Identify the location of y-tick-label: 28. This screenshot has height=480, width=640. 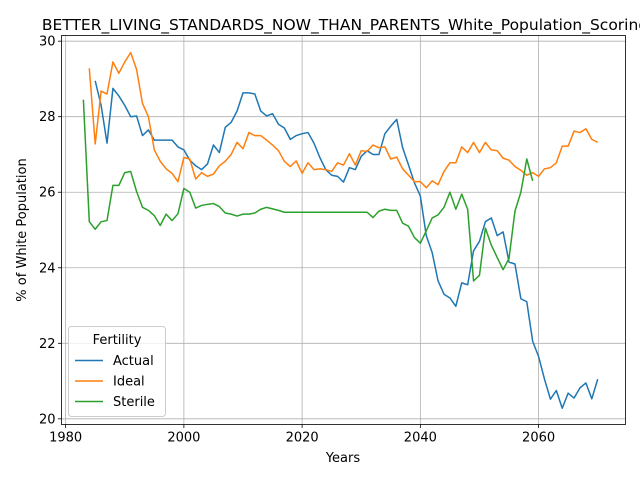
(47, 117).